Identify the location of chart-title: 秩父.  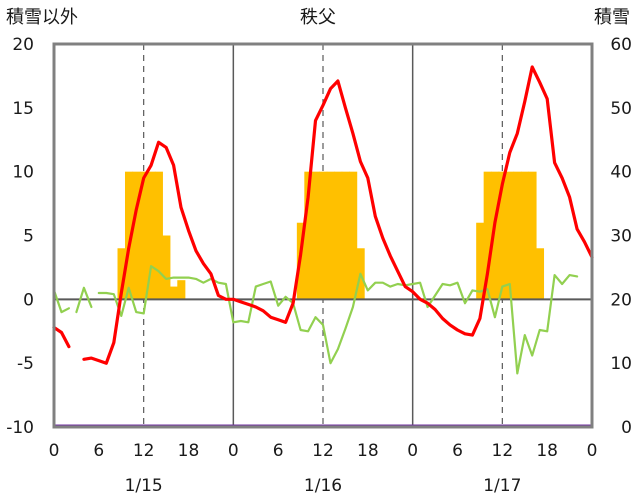
(318, 17).